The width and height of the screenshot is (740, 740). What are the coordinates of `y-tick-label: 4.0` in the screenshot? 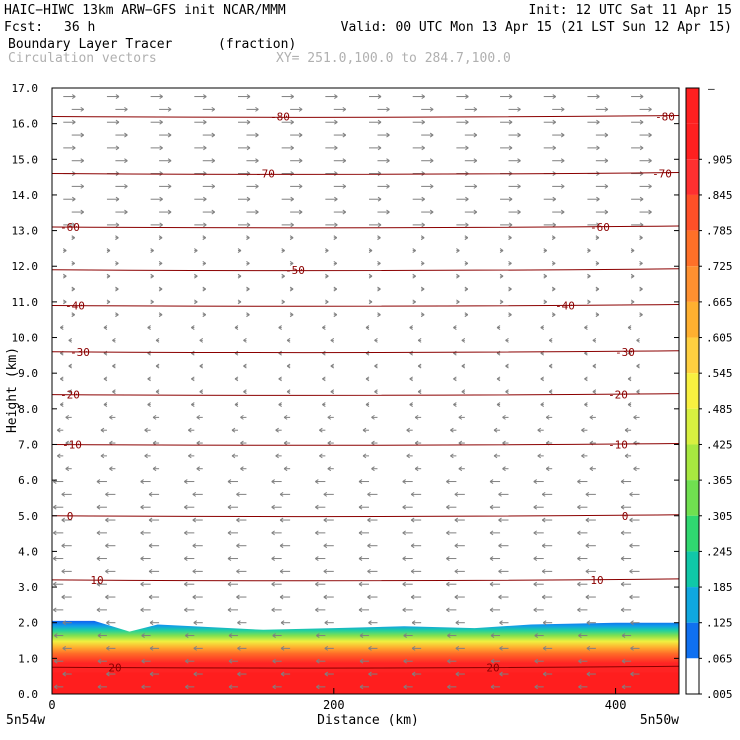 It's located at (28, 551).